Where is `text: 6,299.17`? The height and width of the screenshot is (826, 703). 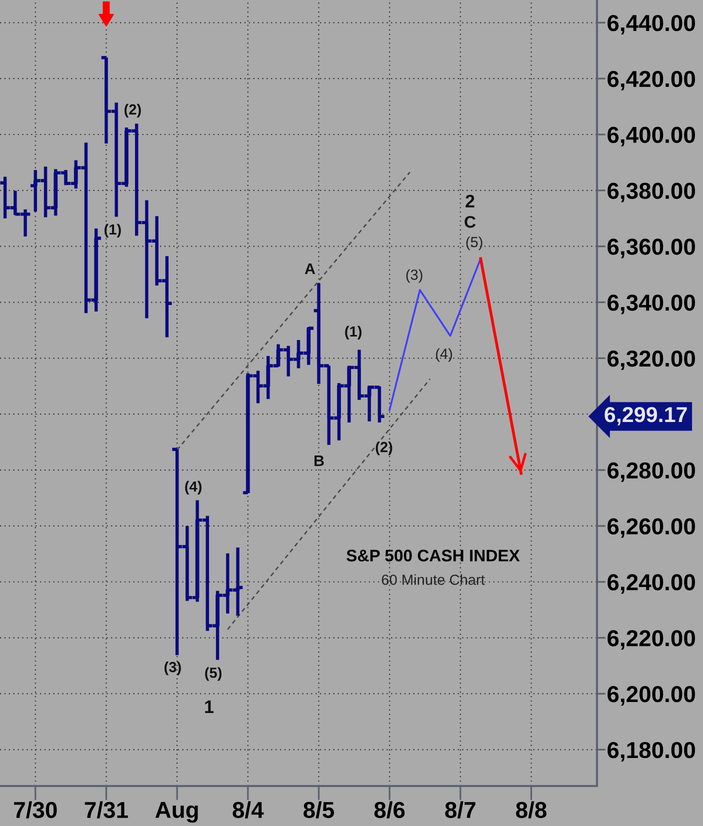
text: 6,299.17 is located at coordinates (645, 416).